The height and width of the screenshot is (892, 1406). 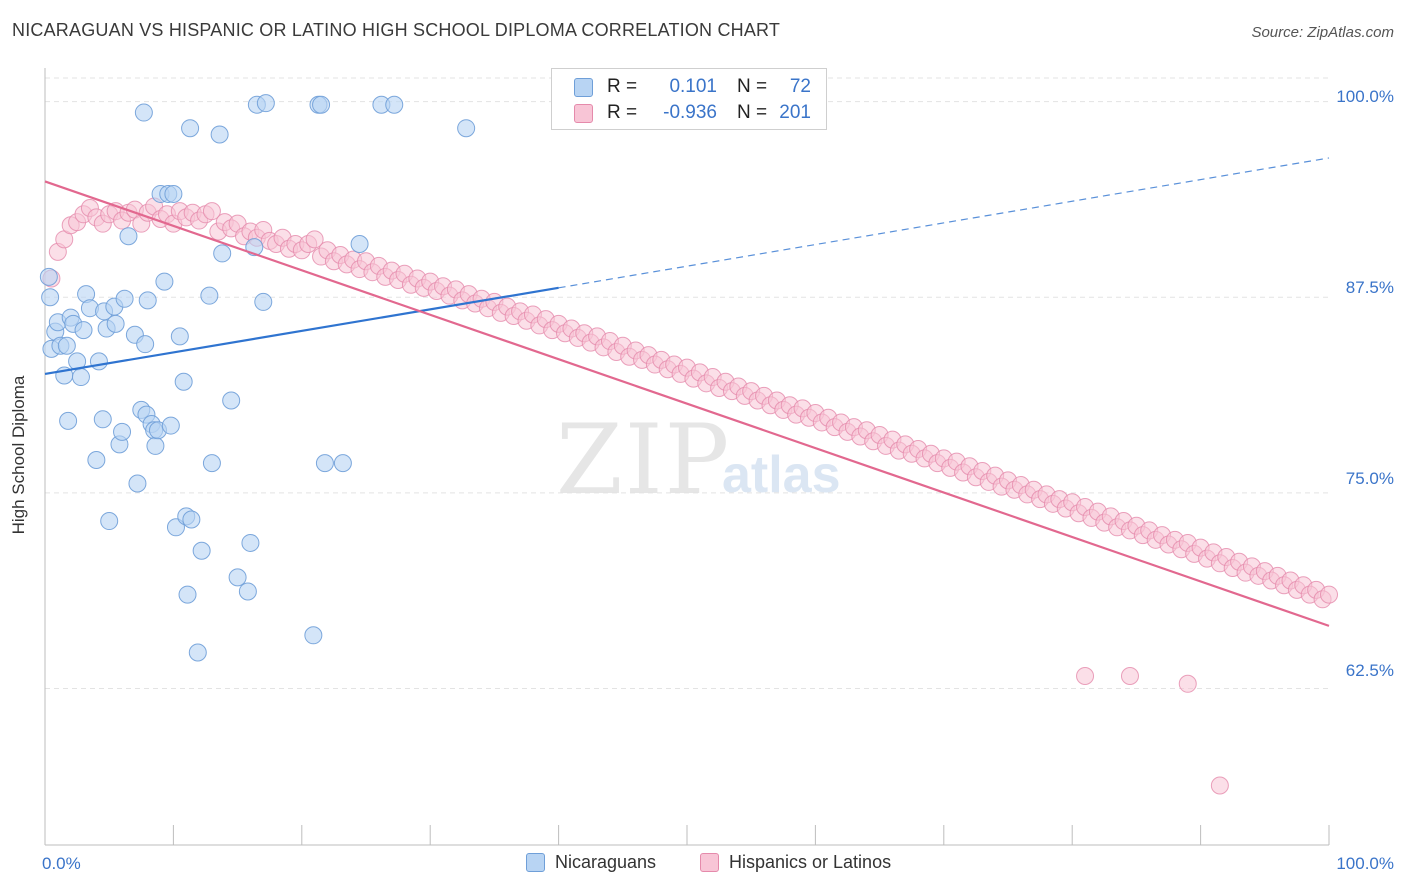 What do you see at coordinates (606, 862) in the screenshot?
I see `legend-label: Nicaraguans` at bounding box center [606, 862].